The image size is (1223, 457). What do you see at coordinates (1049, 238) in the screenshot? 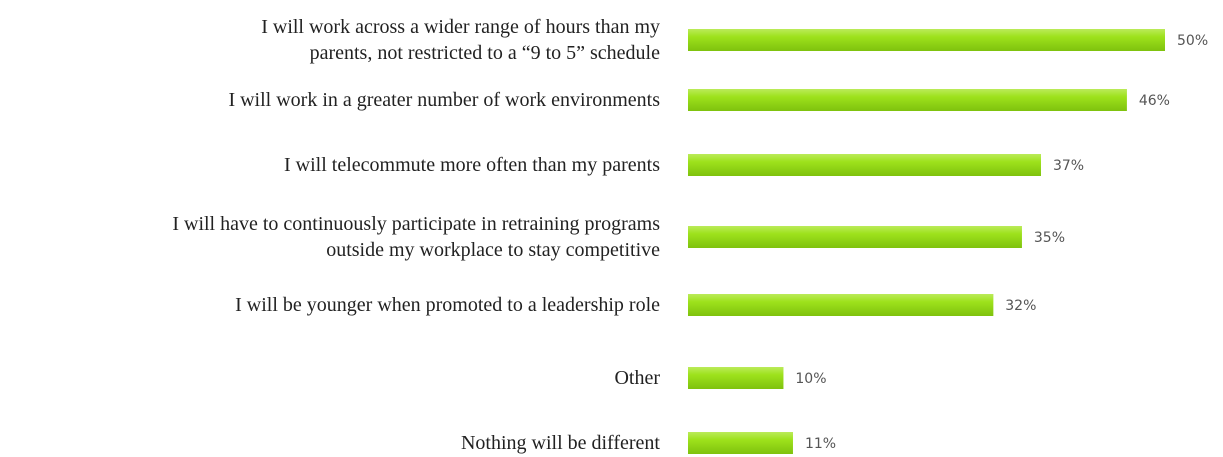
I see `value-label: 35%` at bounding box center [1049, 238].